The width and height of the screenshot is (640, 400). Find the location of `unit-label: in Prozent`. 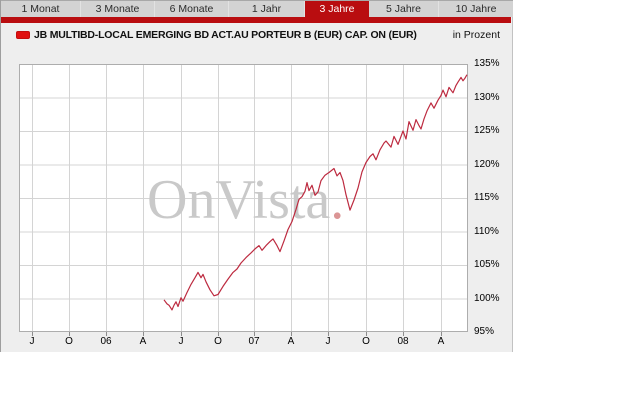

unit-label: in Prozent is located at coordinates (476, 35).